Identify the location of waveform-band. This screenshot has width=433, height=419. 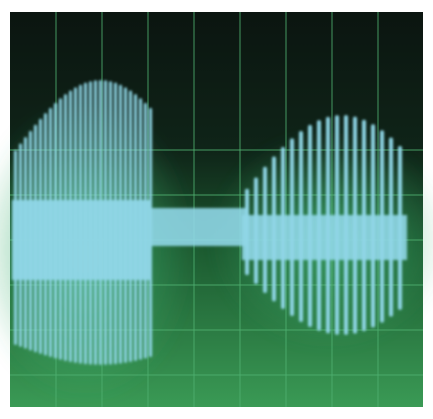
(198, 227).